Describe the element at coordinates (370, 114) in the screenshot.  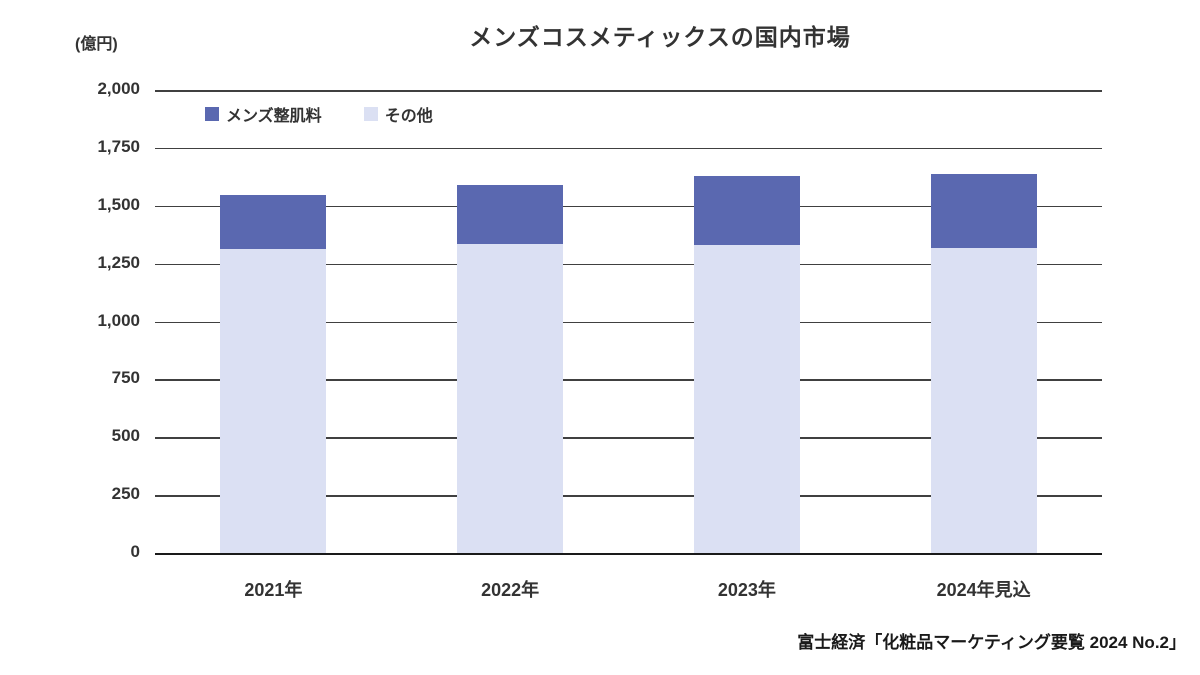
I see `legend-swatch-other` at that location.